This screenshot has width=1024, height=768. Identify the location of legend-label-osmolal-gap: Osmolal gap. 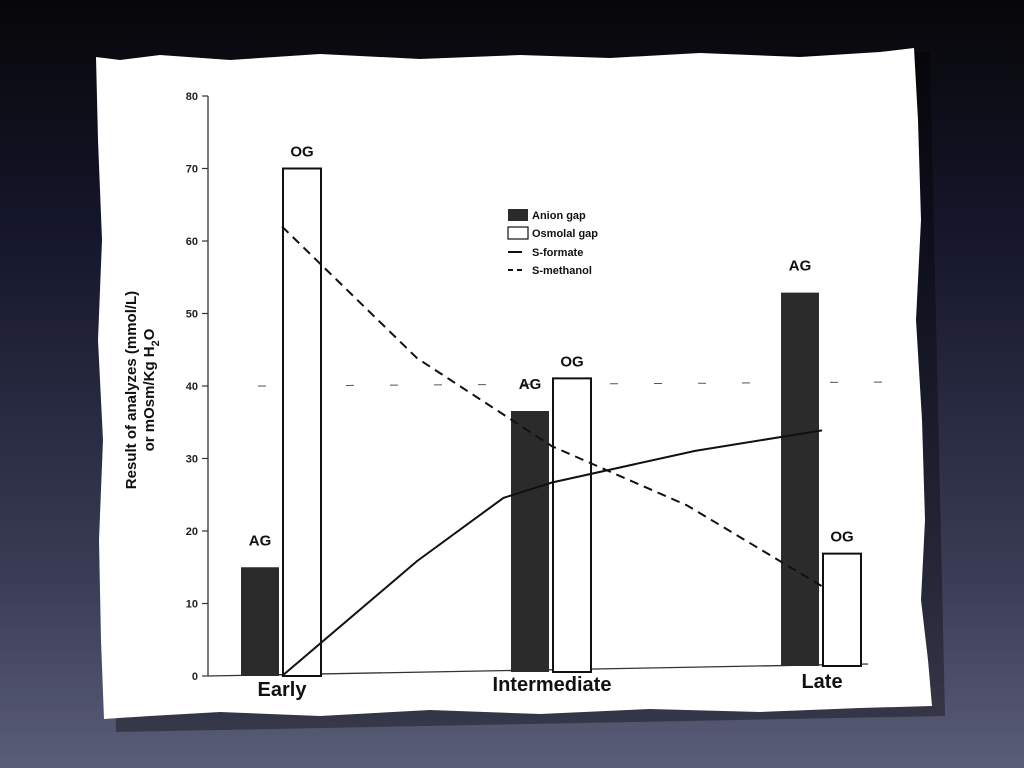
(565, 234).